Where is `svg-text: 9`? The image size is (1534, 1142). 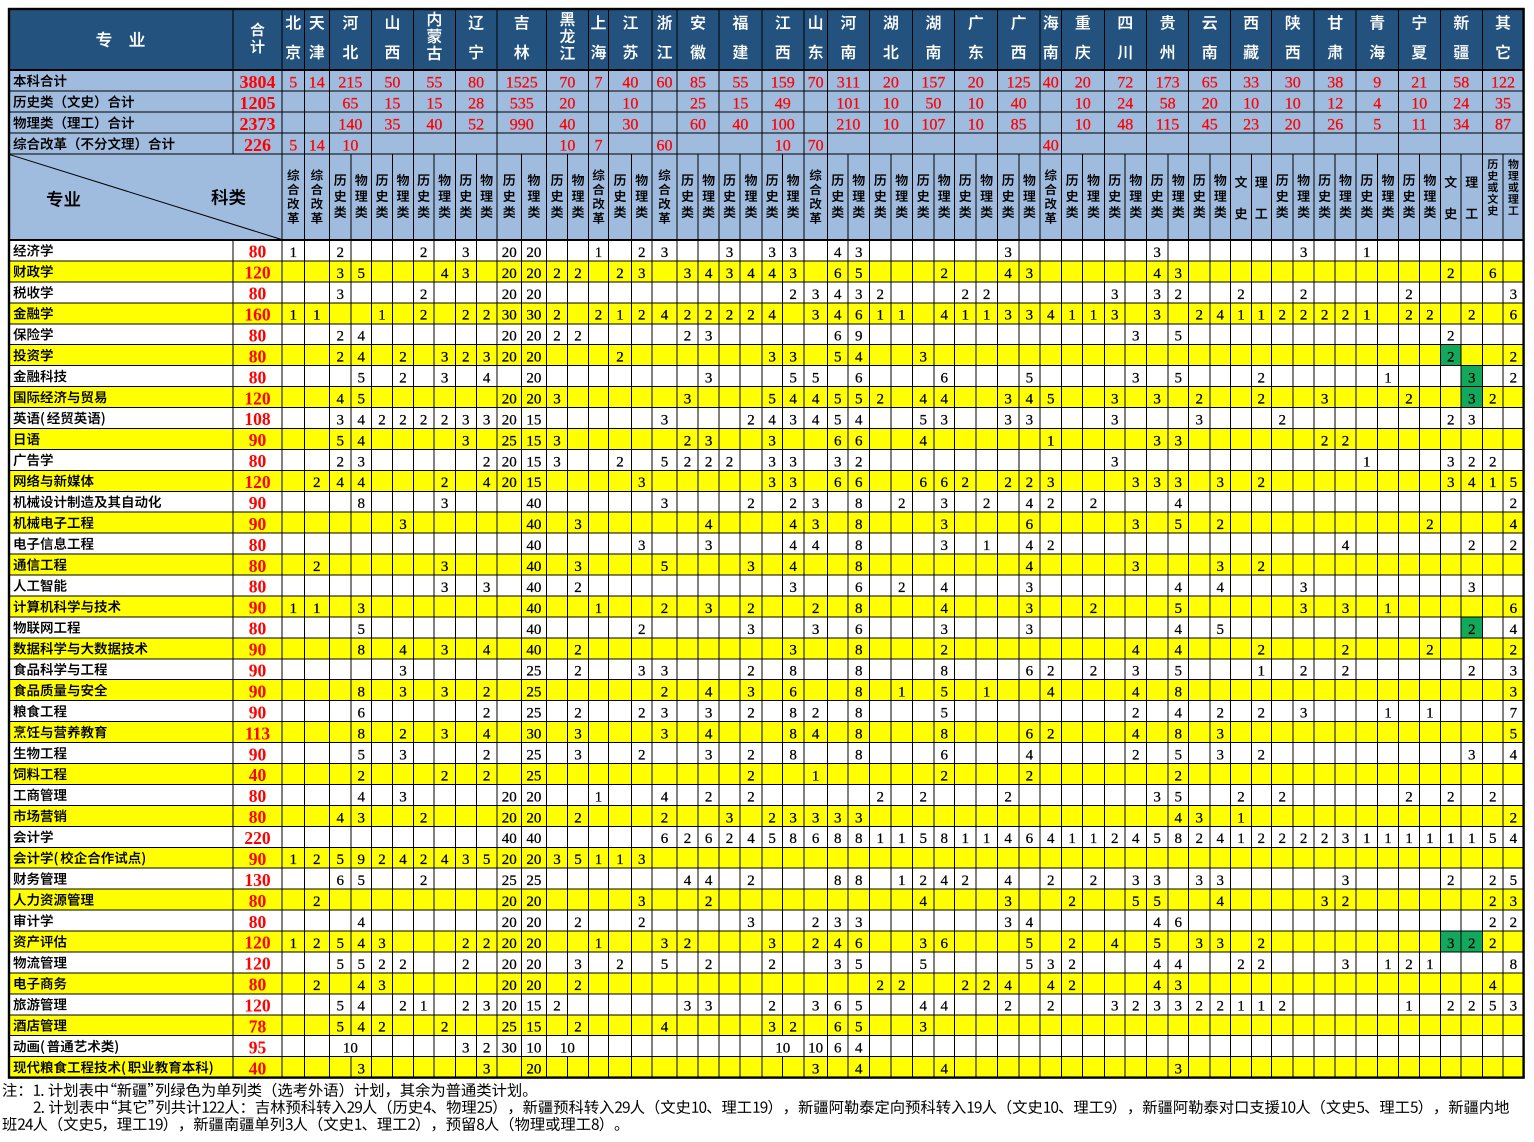
svg-text: 9 is located at coordinates (859, 337).